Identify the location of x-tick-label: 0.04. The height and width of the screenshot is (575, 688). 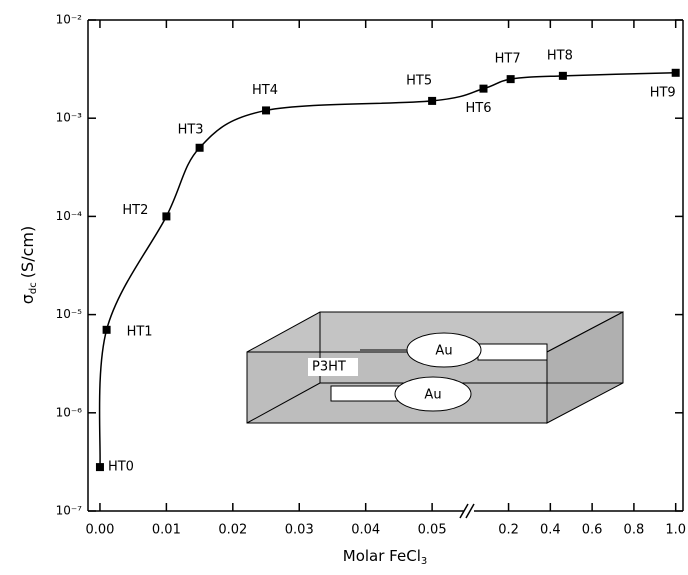
(365, 530).